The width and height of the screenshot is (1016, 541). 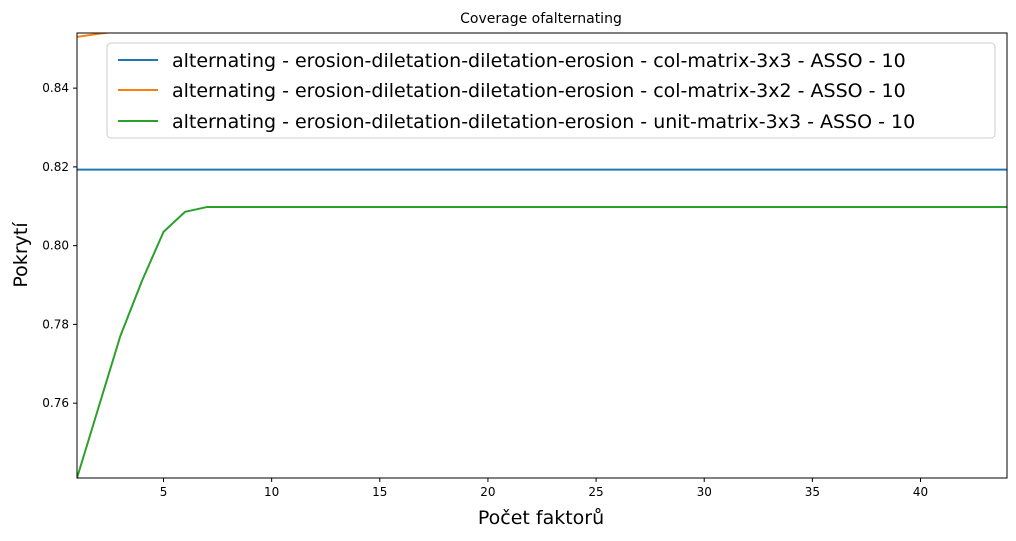 What do you see at coordinates (541, 518) in the screenshot?
I see `x-axis-label: Počet faktorů` at bounding box center [541, 518].